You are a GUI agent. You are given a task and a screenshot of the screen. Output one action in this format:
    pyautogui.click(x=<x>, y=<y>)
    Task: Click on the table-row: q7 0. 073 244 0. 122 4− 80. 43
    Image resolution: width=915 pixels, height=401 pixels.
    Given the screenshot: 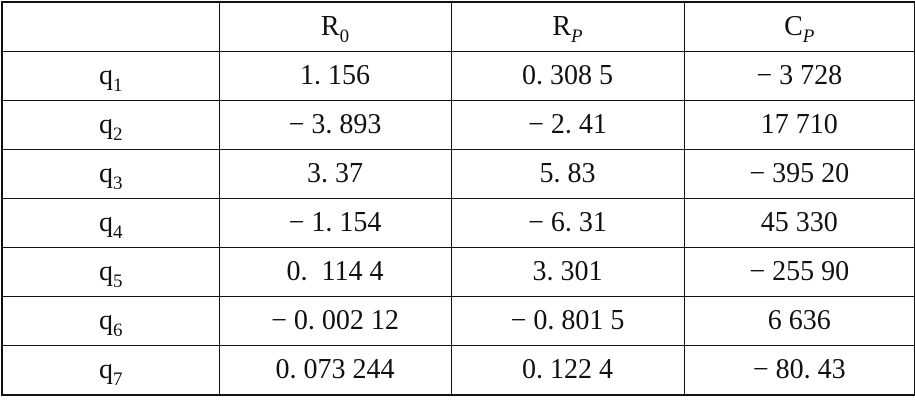 What is the action you would take?
    pyautogui.click(x=458, y=370)
    